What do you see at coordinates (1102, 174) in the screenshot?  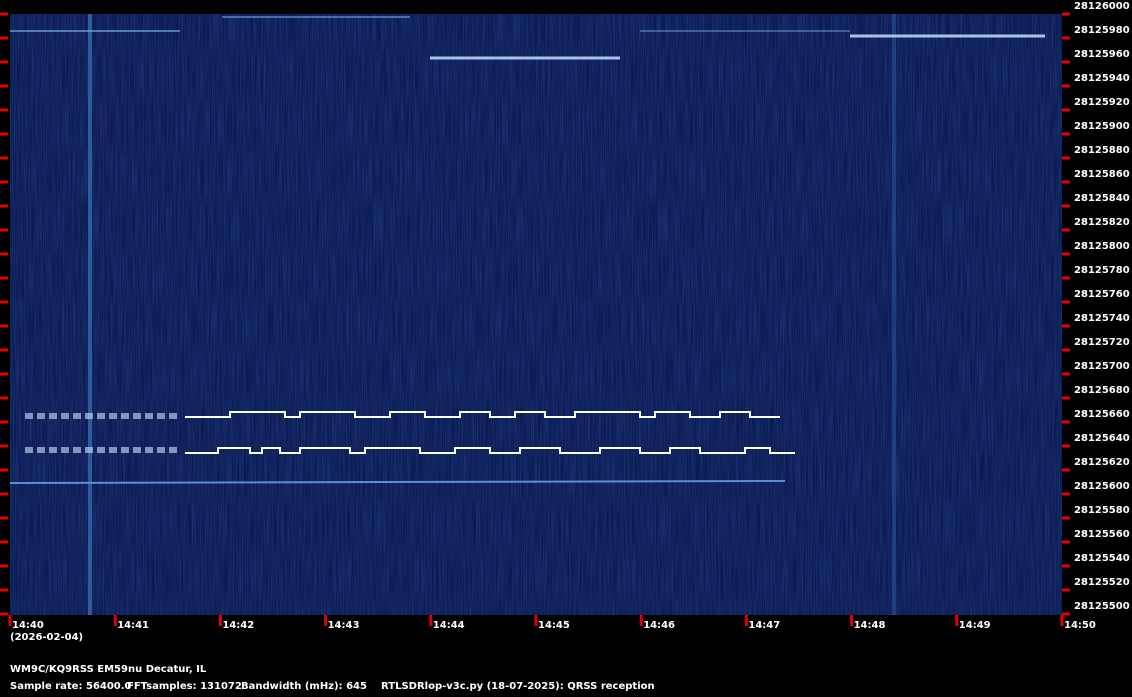 I see `y-tick-label: 28125860` at bounding box center [1102, 174].